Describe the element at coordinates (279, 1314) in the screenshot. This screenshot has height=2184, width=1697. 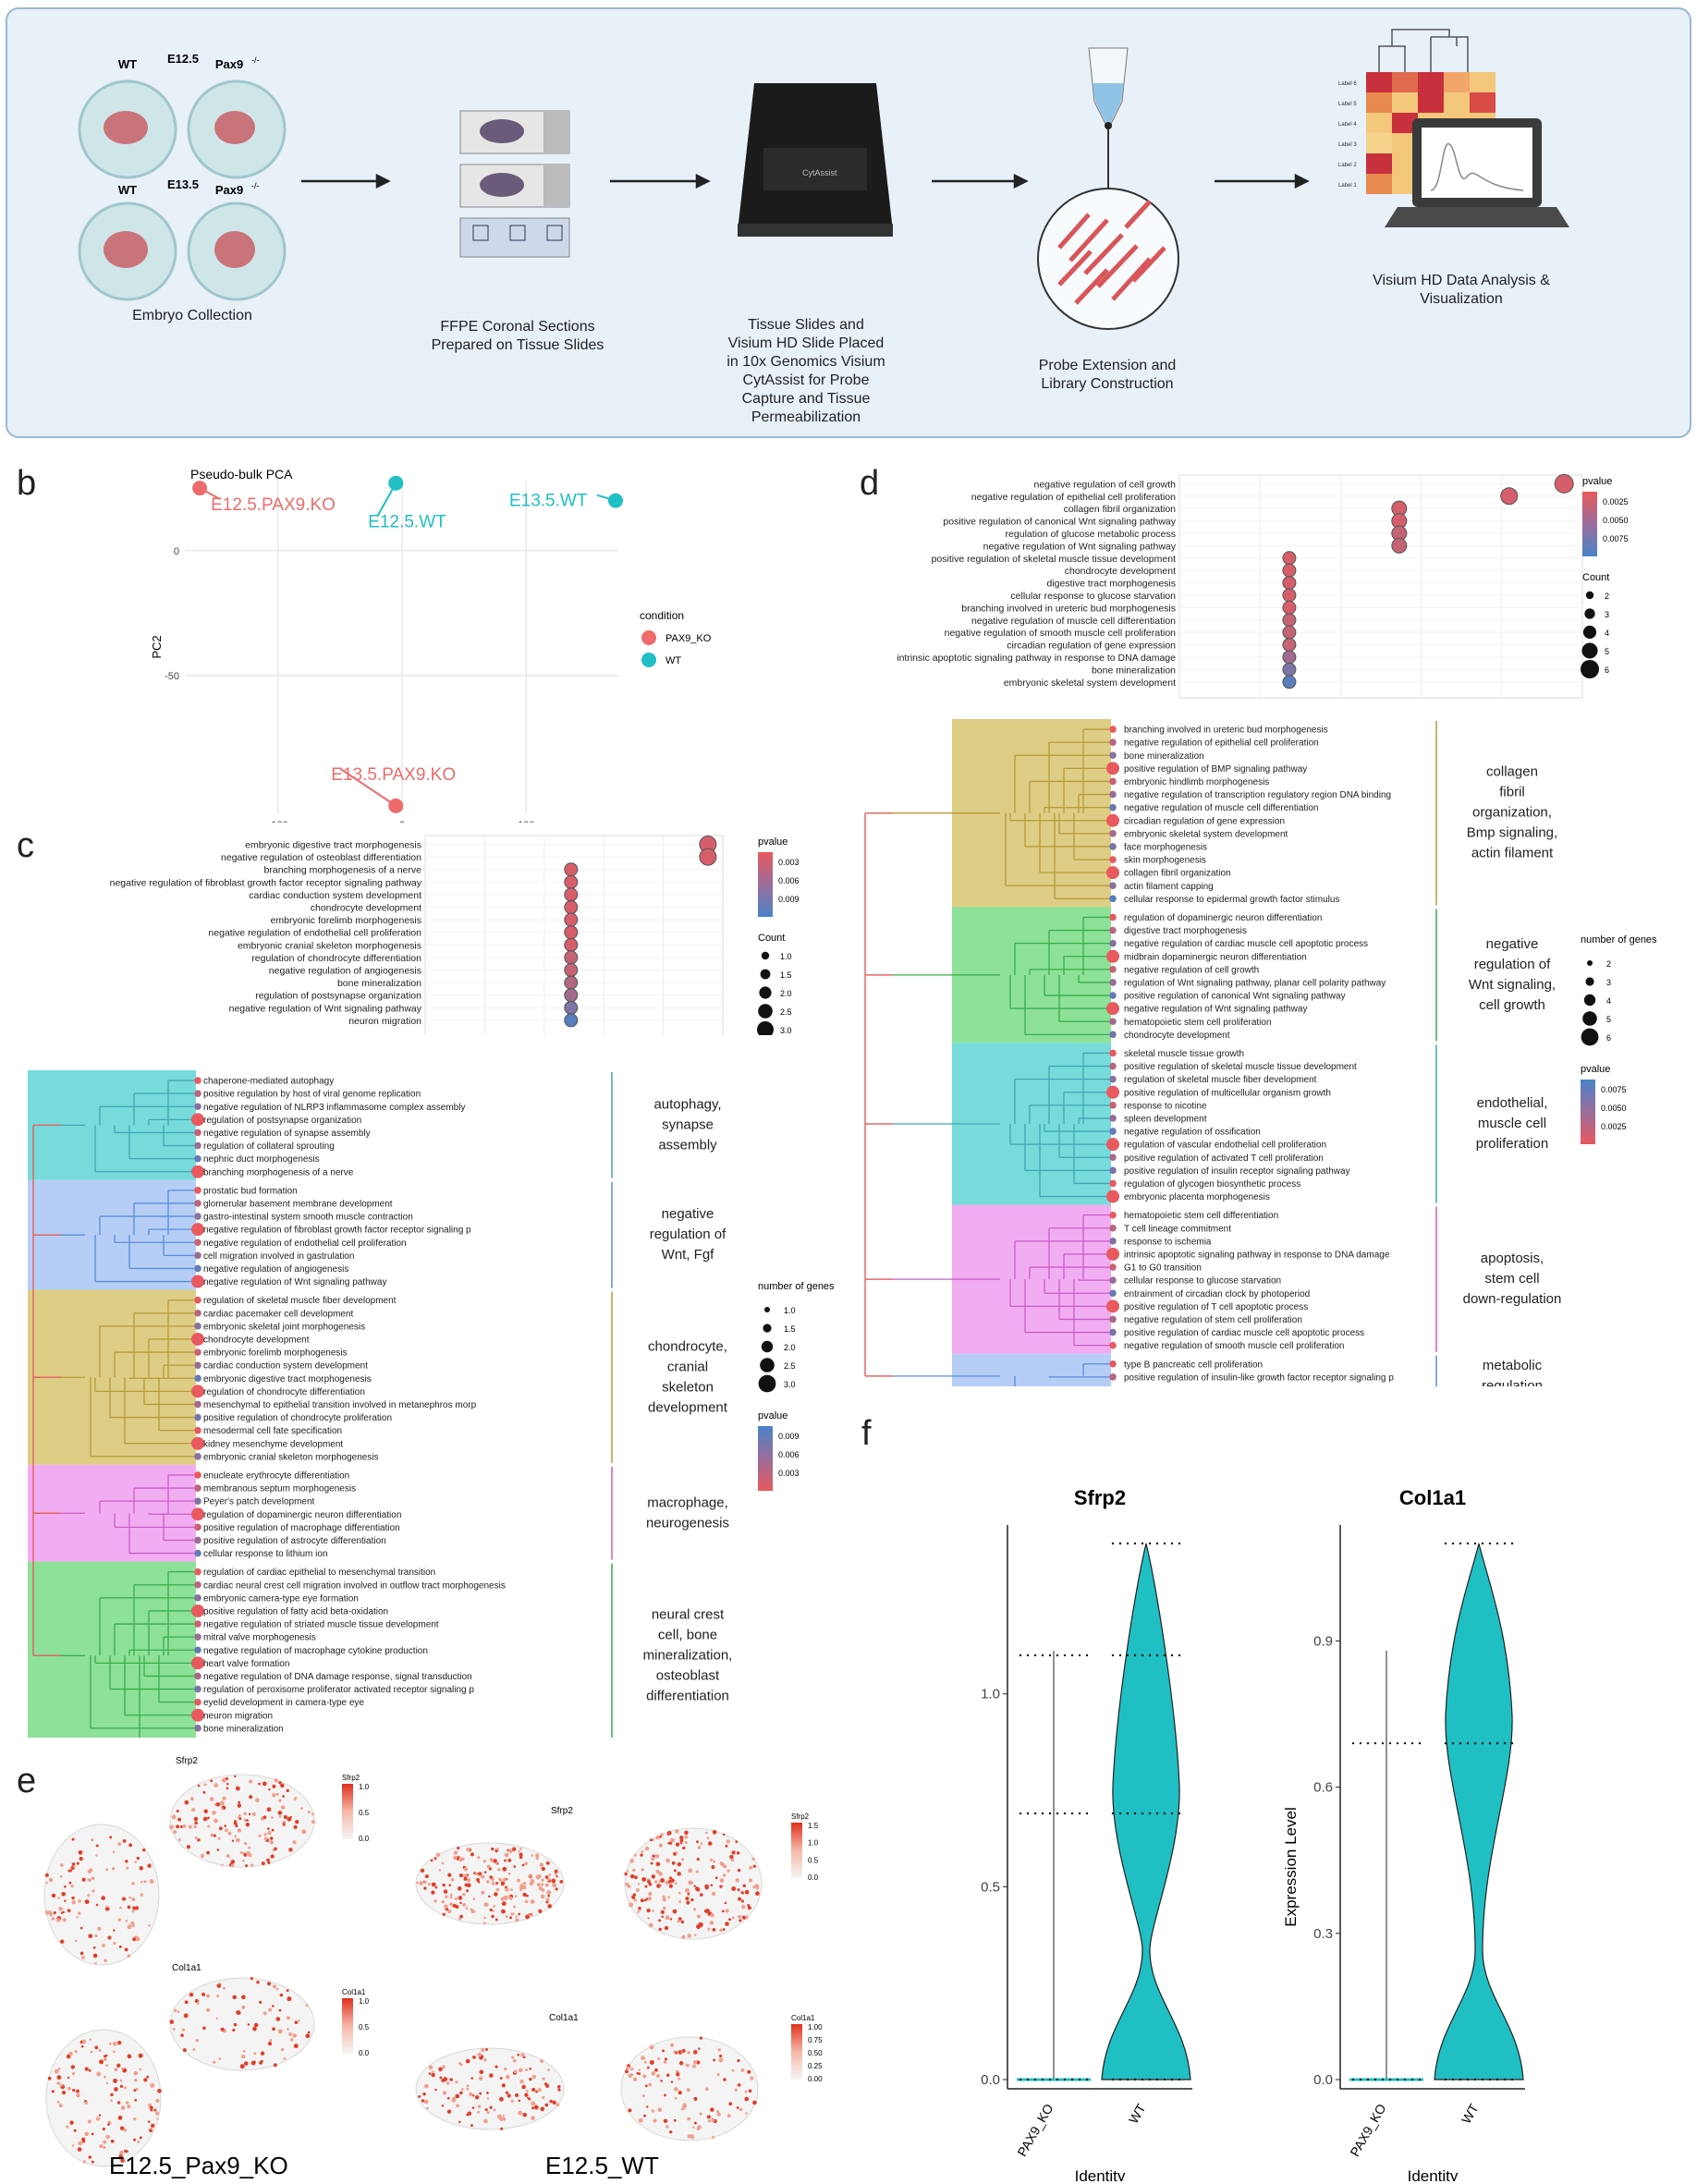
I see `term-label: cardiac pacemaker cell development` at that location.